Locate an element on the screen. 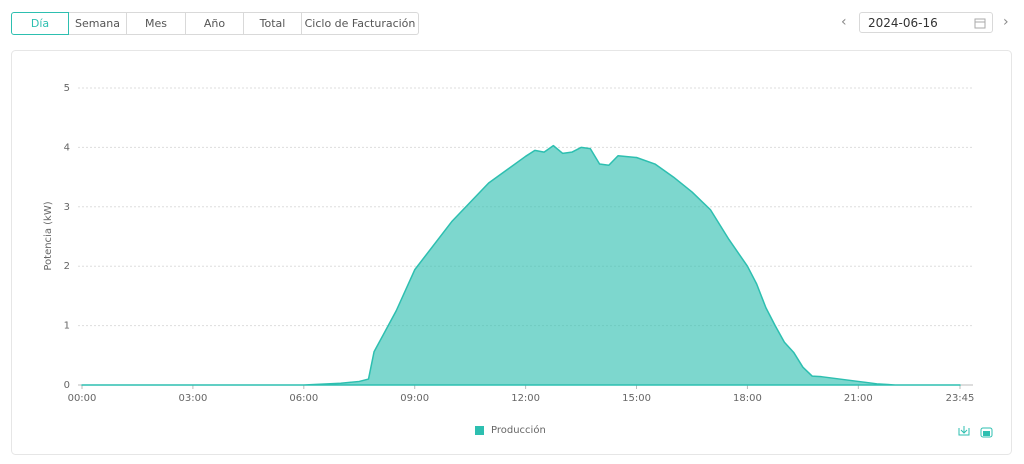 The height and width of the screenshot is (464, 1024). y-tick-label: 3 is located at coordinates (67, 207).